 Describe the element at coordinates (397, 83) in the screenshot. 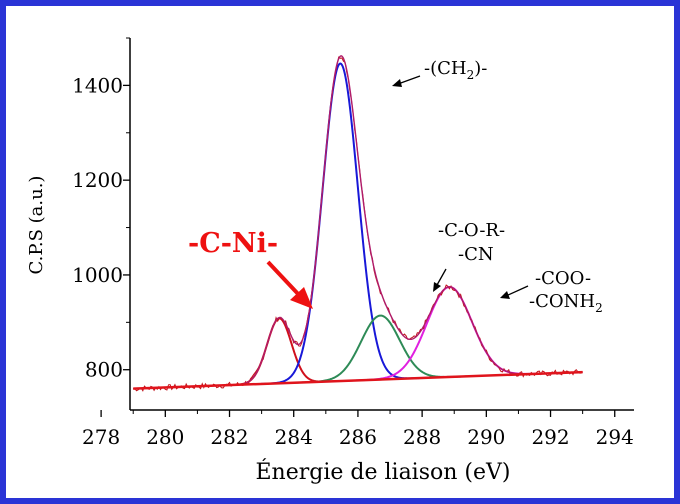

I see `arrow-ch2-head` at that location.